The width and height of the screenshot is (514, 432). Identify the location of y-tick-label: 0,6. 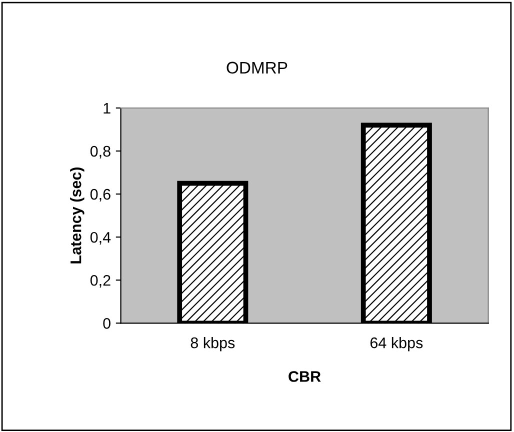
(100, 195).